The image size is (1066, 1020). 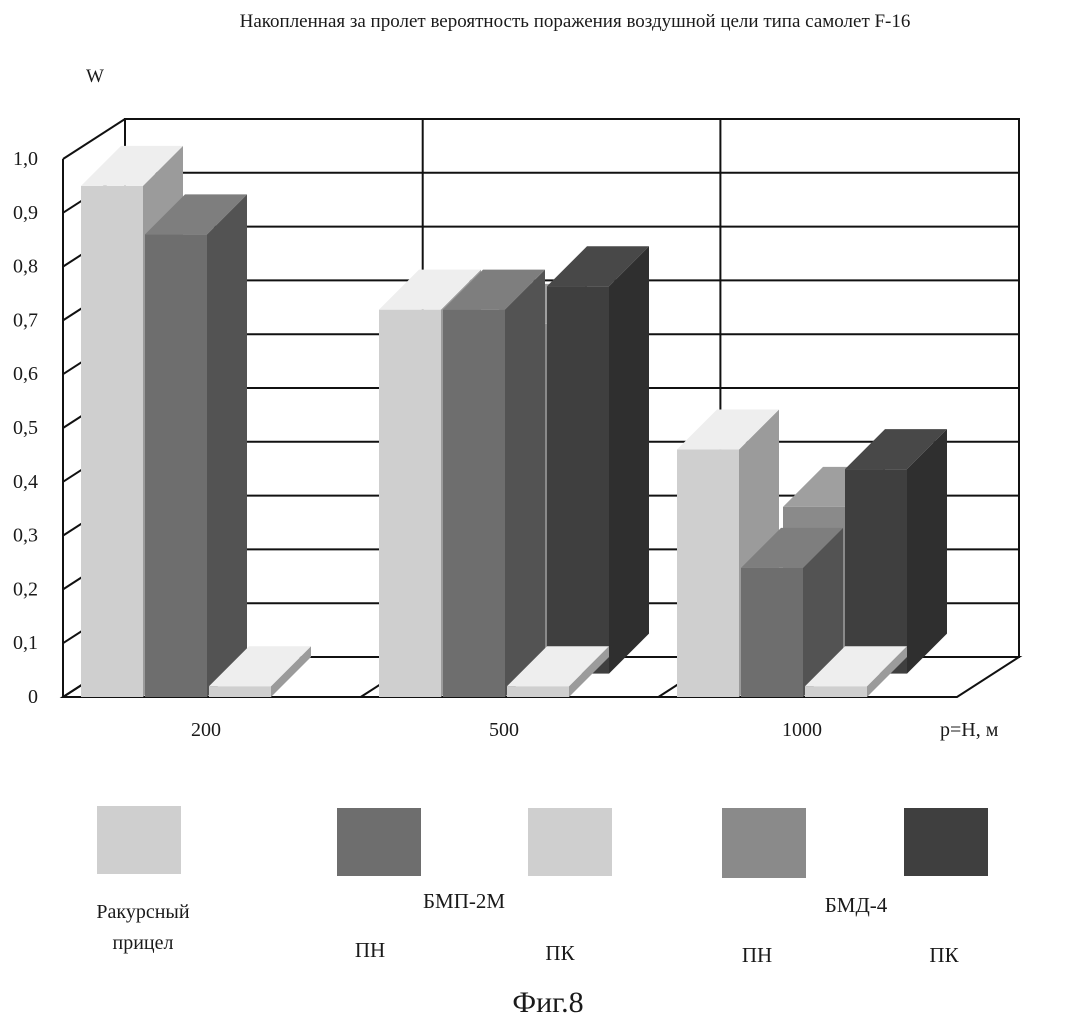 I want to click on y-axis-label: W, so click(x=95, y=76).